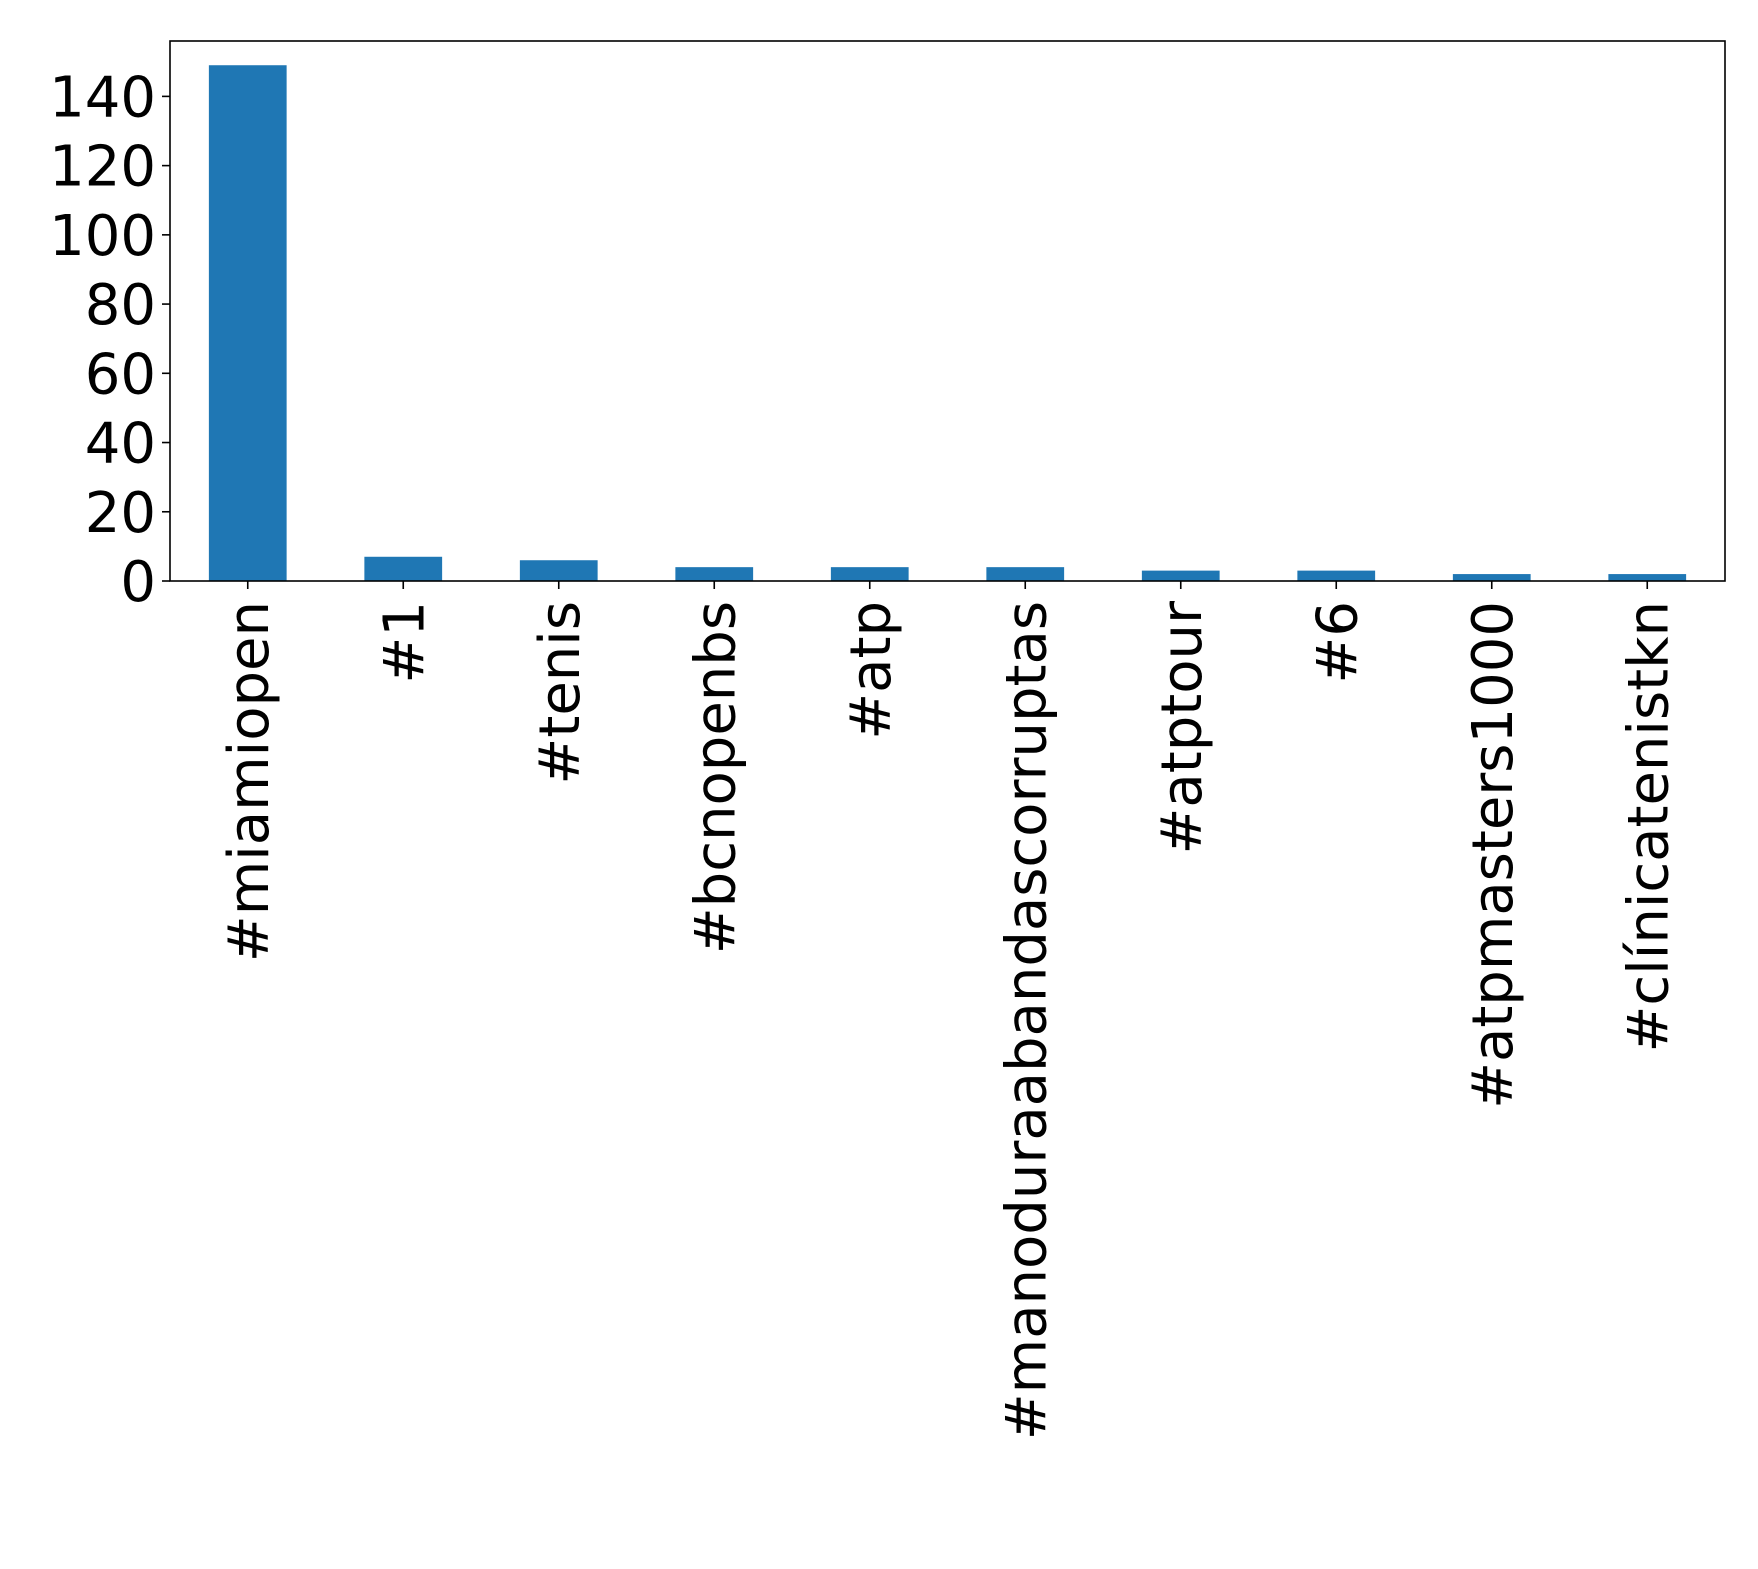 The width and height of the screenshot is (1758, 1569). I want to click on y-tick-label: 140, so click(102, 97).